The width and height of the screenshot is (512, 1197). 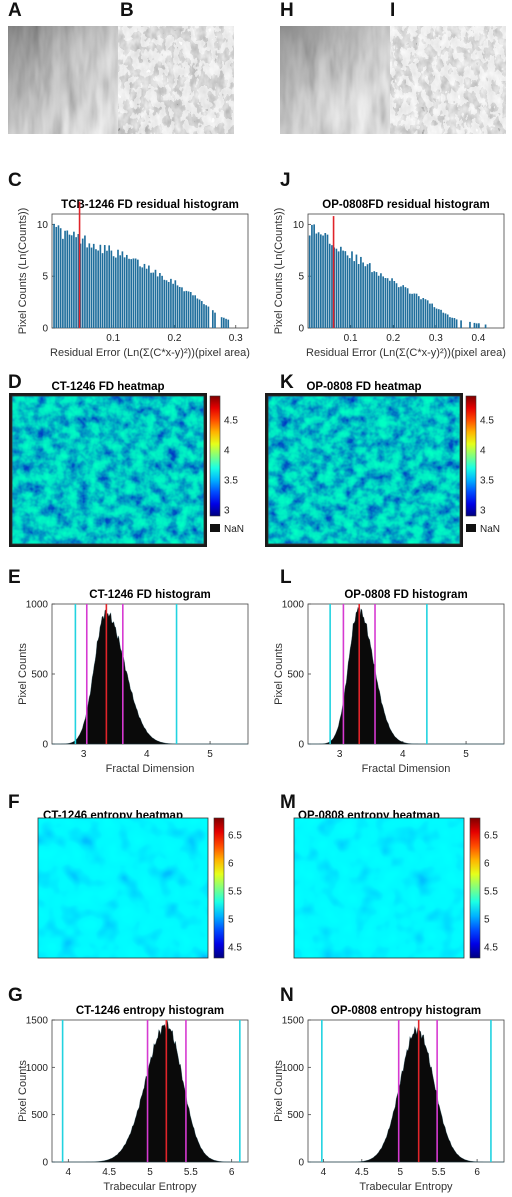 What do you see at coordinates (295, 675) in the screenshot?
I see `chart-l-ytick-label: 500` at bounding box center [295, 675].